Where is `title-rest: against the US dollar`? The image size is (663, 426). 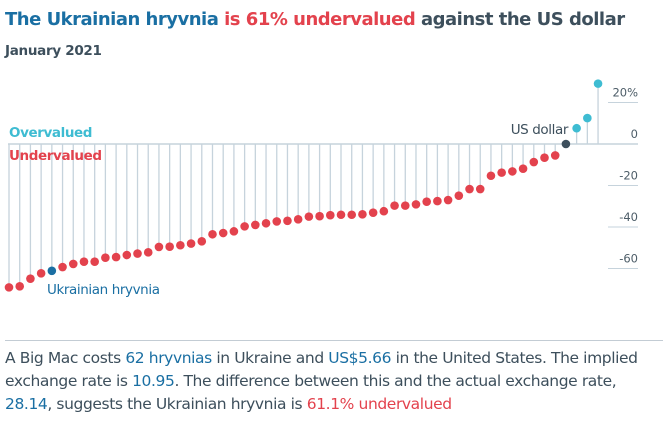
title-rest: against the US dollar is located at coordinates (522, 19).